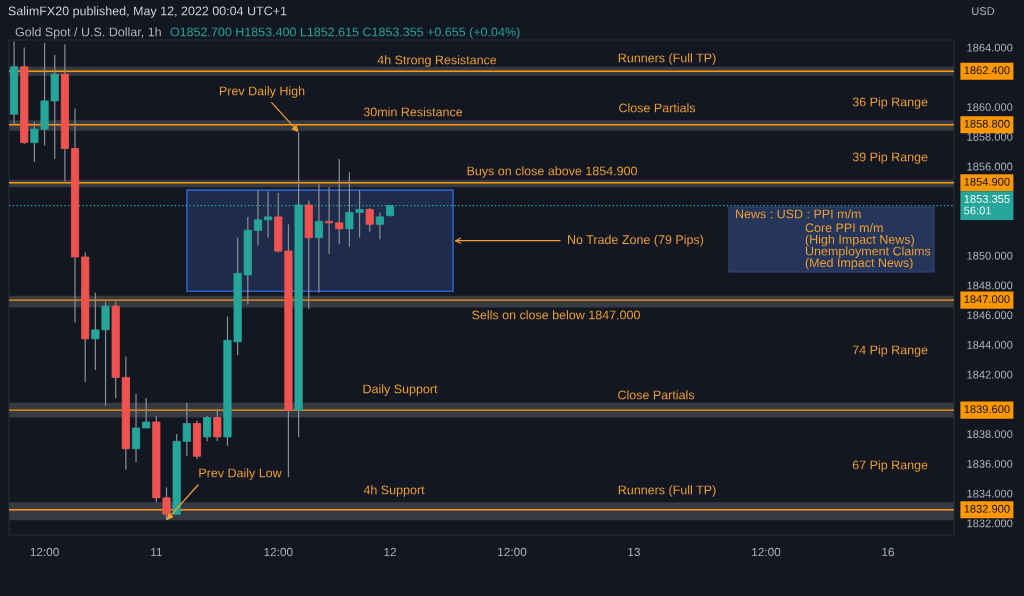 Image resolution: width=1024 pixels, height=596 pixels. I want to click on annotation: 4h Support, so click(394, 491).